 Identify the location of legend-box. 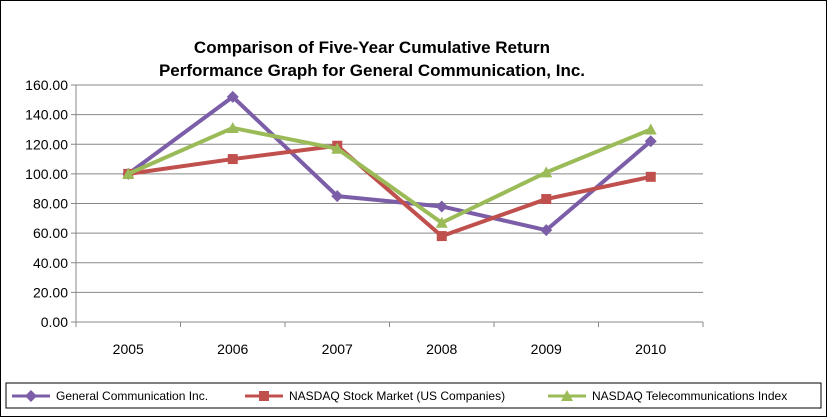
(413, 395).